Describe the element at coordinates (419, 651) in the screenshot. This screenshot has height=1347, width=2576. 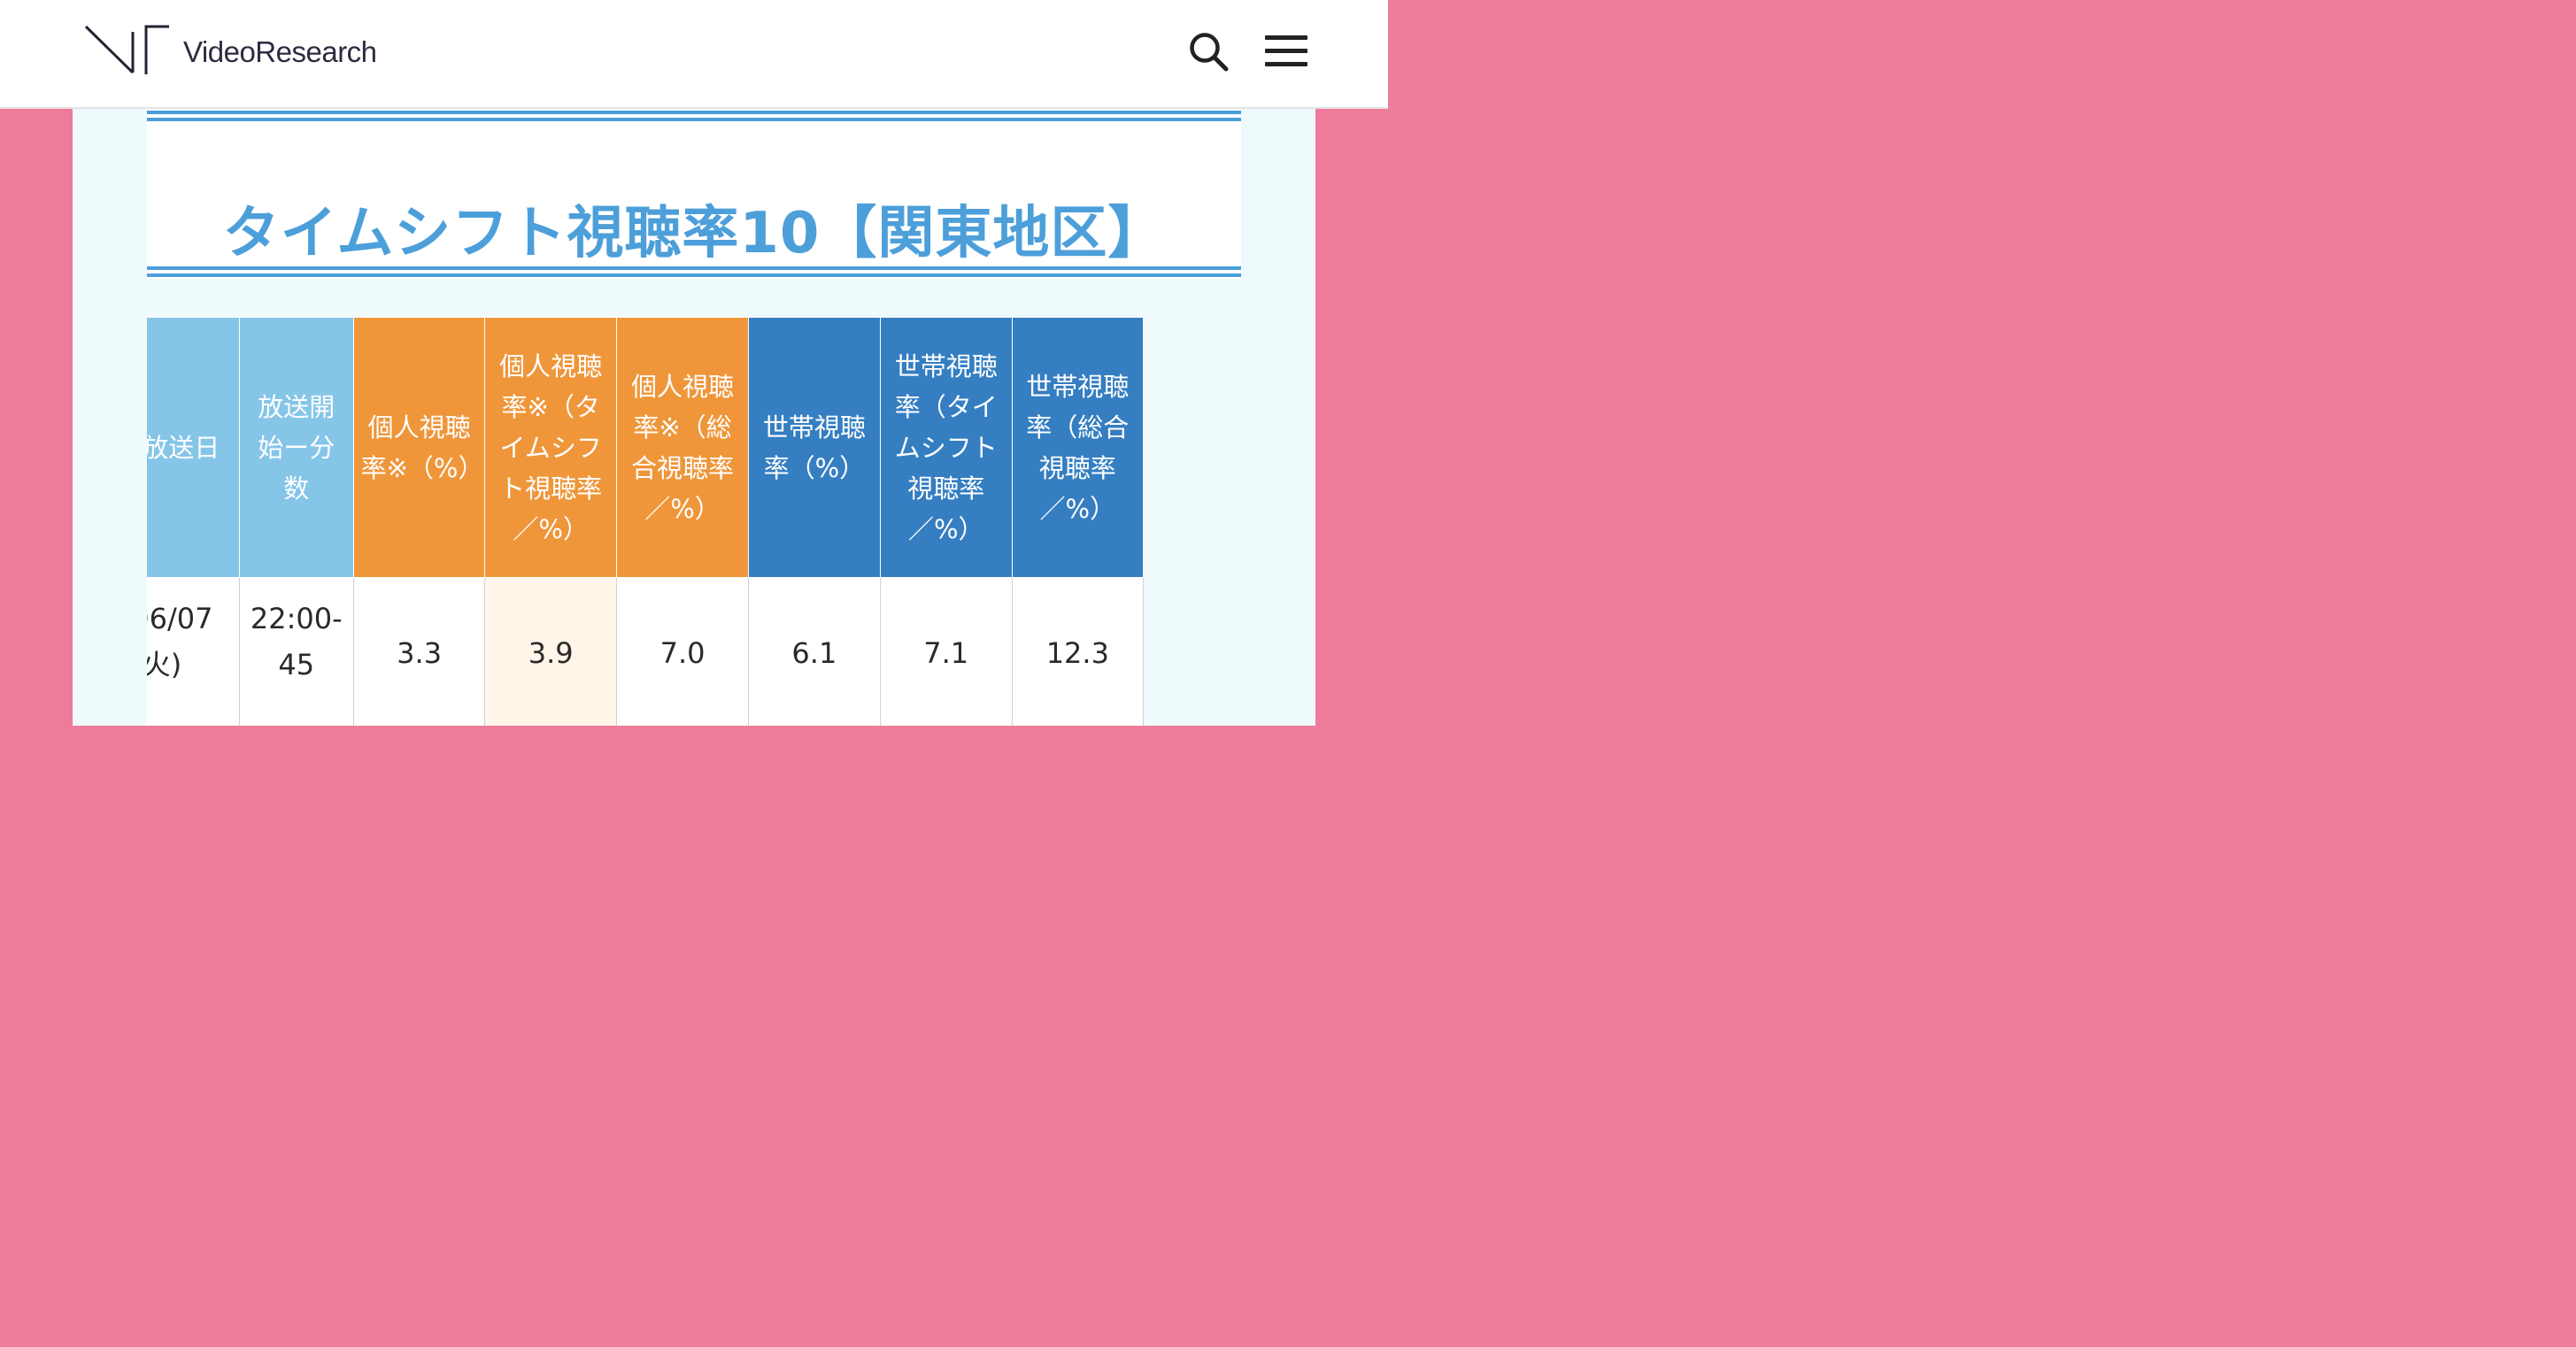
I see `cell-personal-rating: 3.3` at that location.